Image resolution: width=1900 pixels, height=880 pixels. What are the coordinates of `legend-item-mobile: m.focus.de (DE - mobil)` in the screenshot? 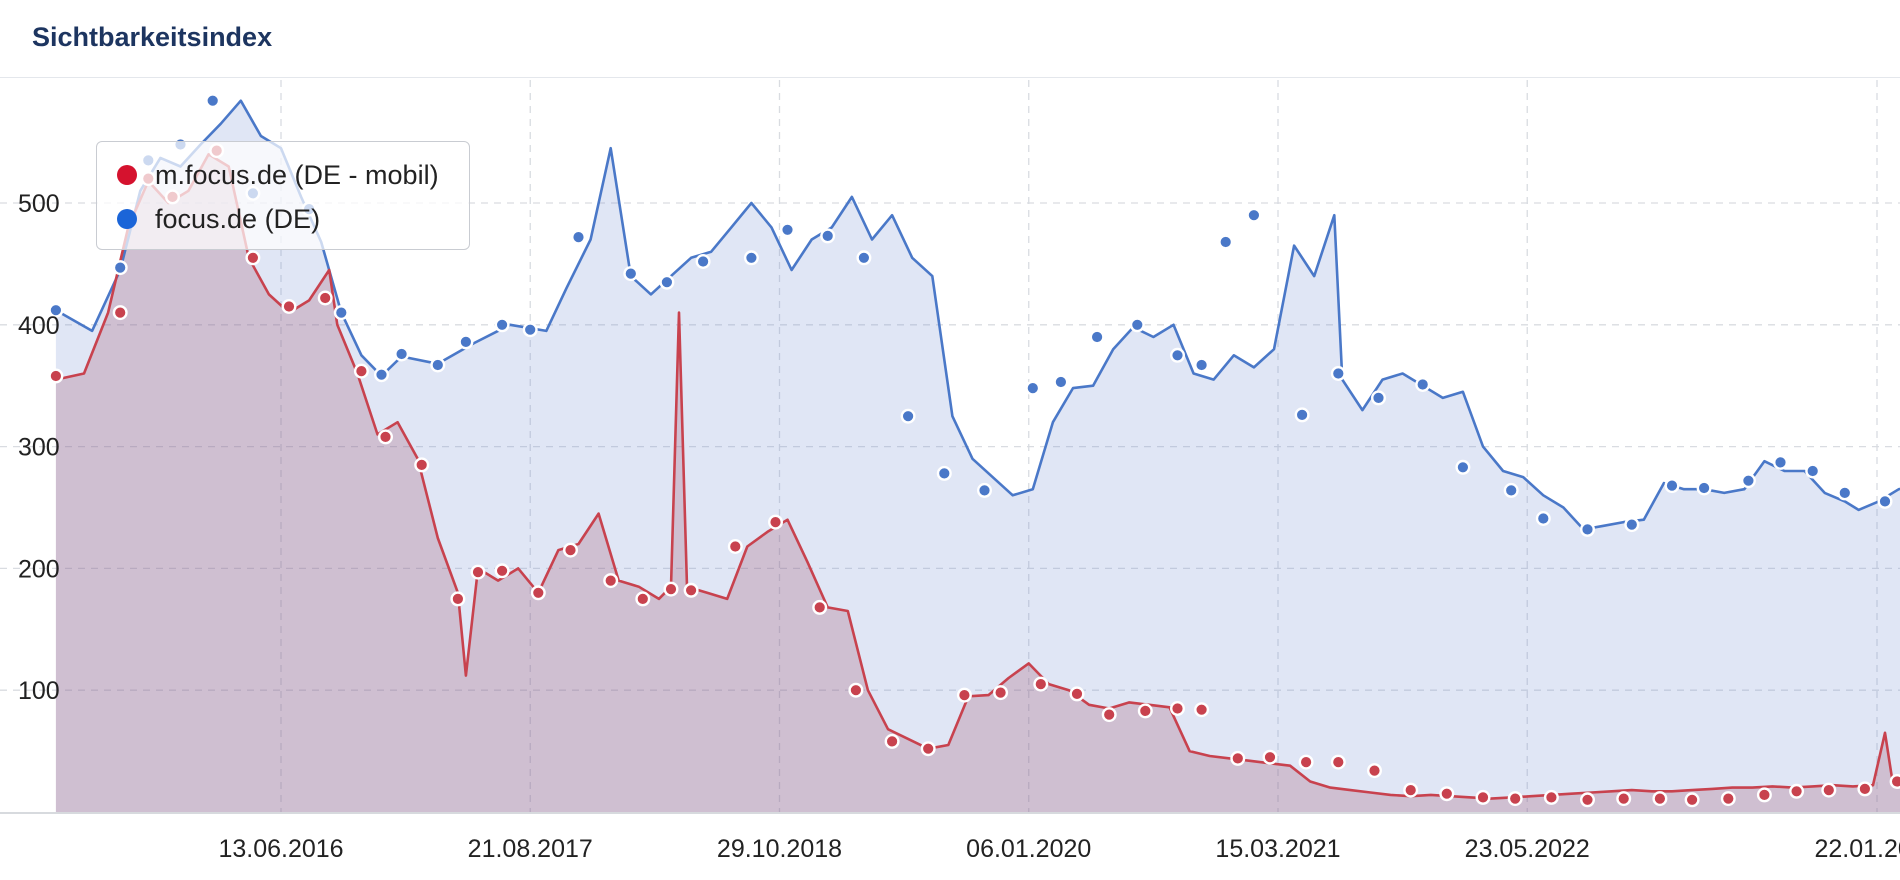 It's located at (278, 175).